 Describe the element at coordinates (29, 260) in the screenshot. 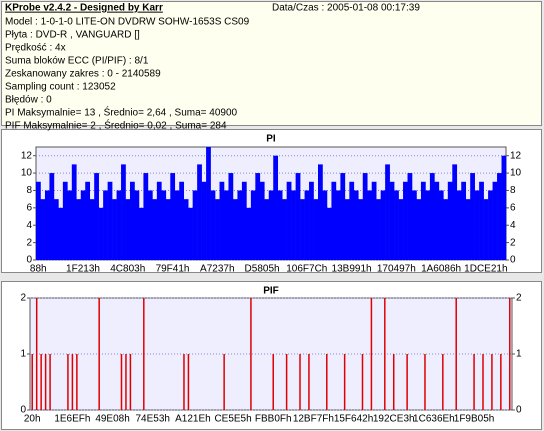

I see `y-tick-label: 0` at that location.